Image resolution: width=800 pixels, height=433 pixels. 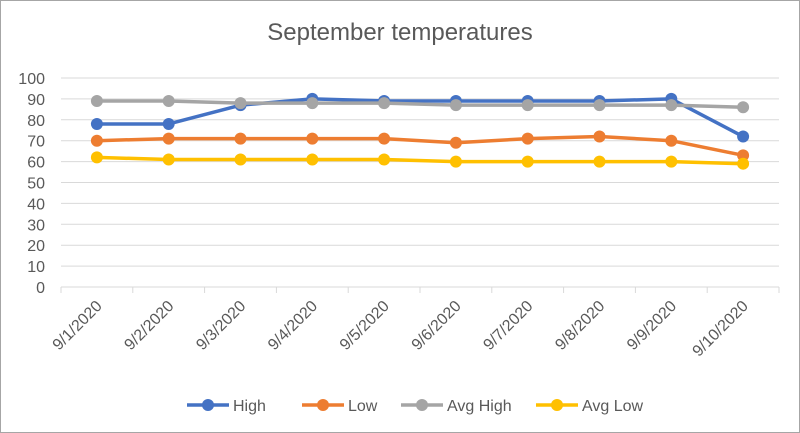 What do you see at coordinates (36, 121) in the screenshot?
I see `y-tick-label: 80` at bounding box center [36, 121].